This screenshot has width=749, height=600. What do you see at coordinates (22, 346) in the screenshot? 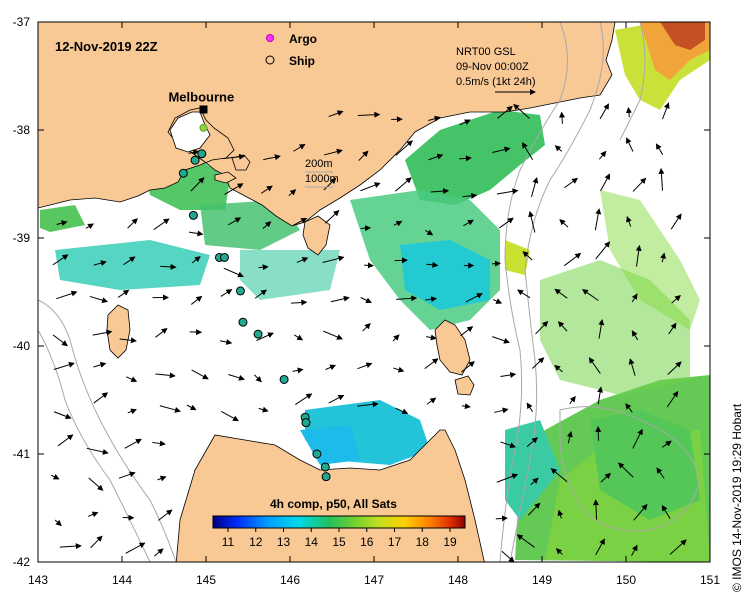
I see `y-tick-label: -40` at bounding box center [22, 346].